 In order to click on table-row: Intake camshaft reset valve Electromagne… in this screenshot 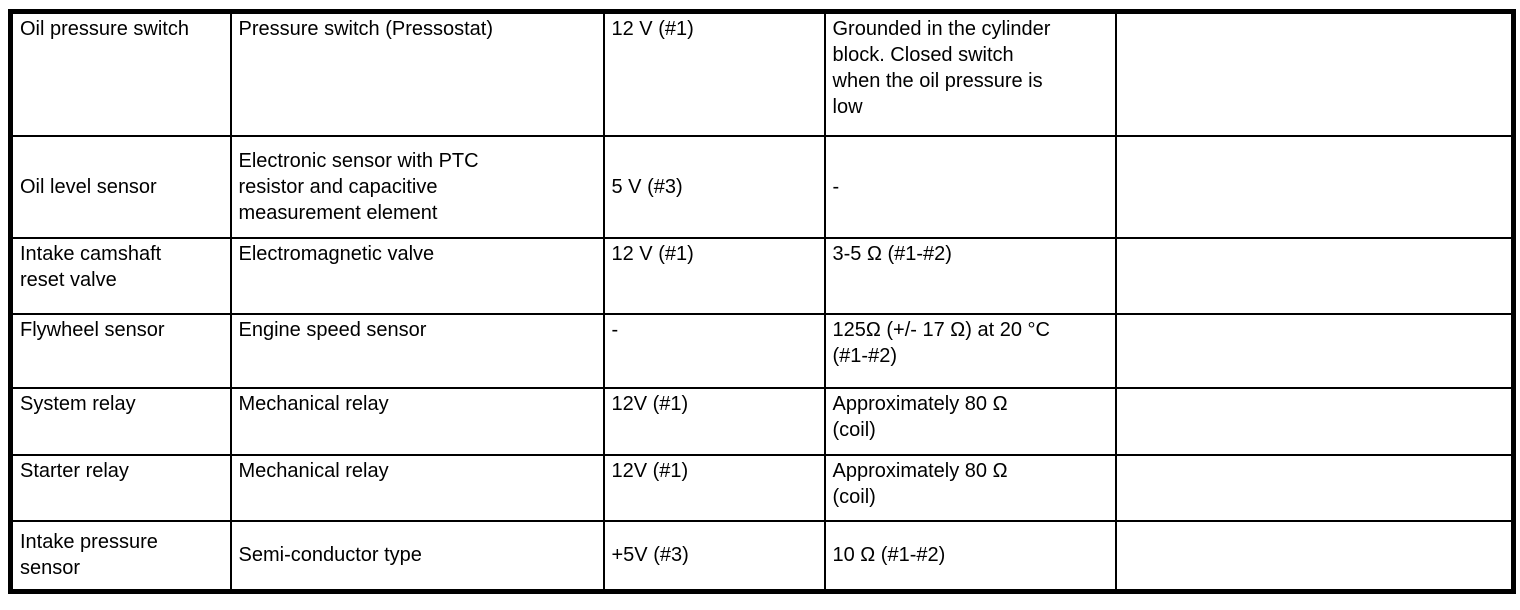, I will do `click(762, 275)`.